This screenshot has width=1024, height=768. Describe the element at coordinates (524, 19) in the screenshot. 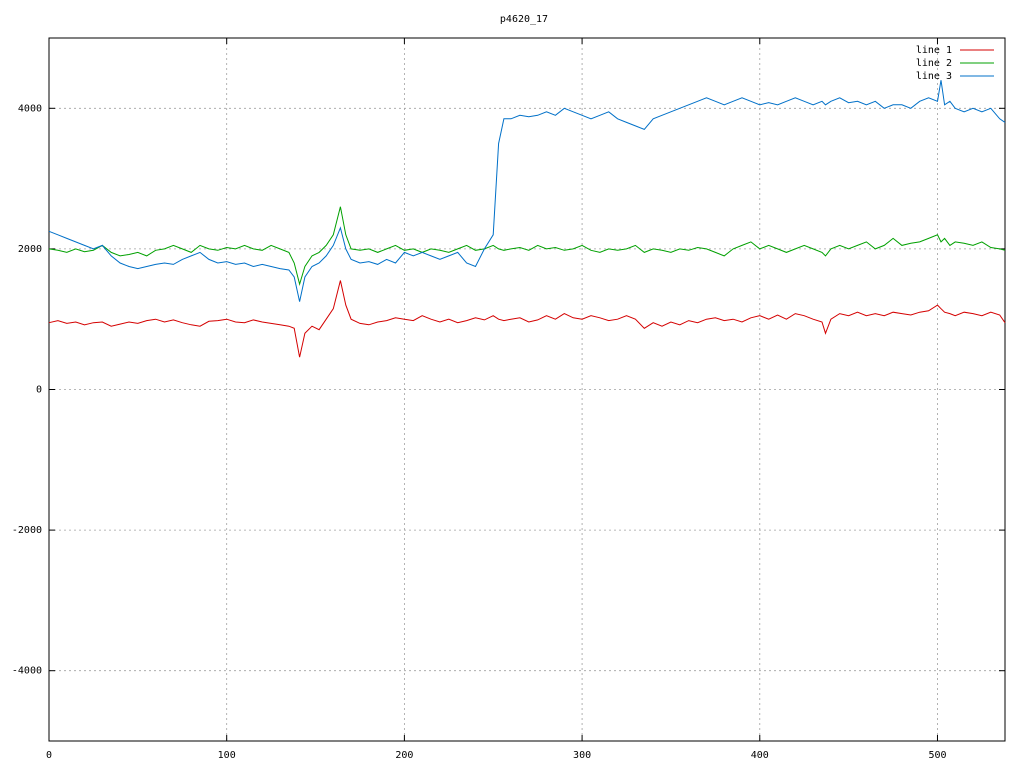

I see `chart-title: p4620_17` at that location.